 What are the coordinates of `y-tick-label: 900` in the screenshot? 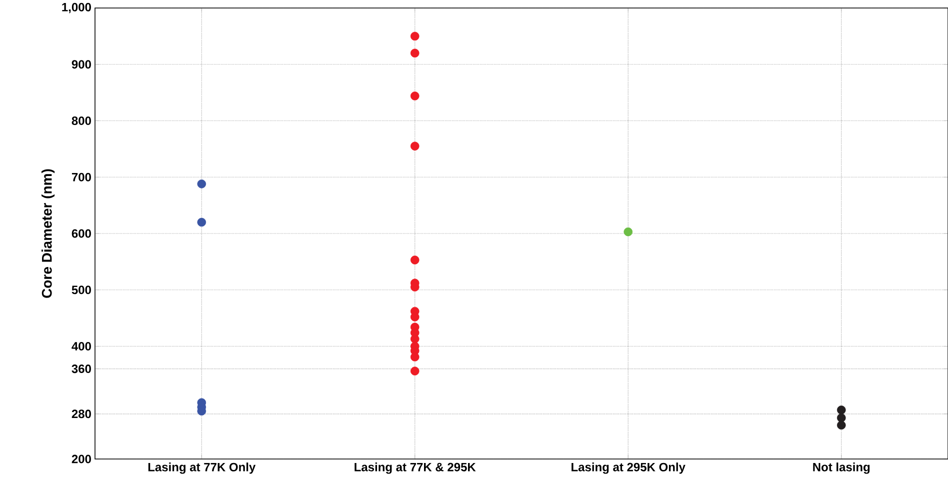 It's located at (81, 64).